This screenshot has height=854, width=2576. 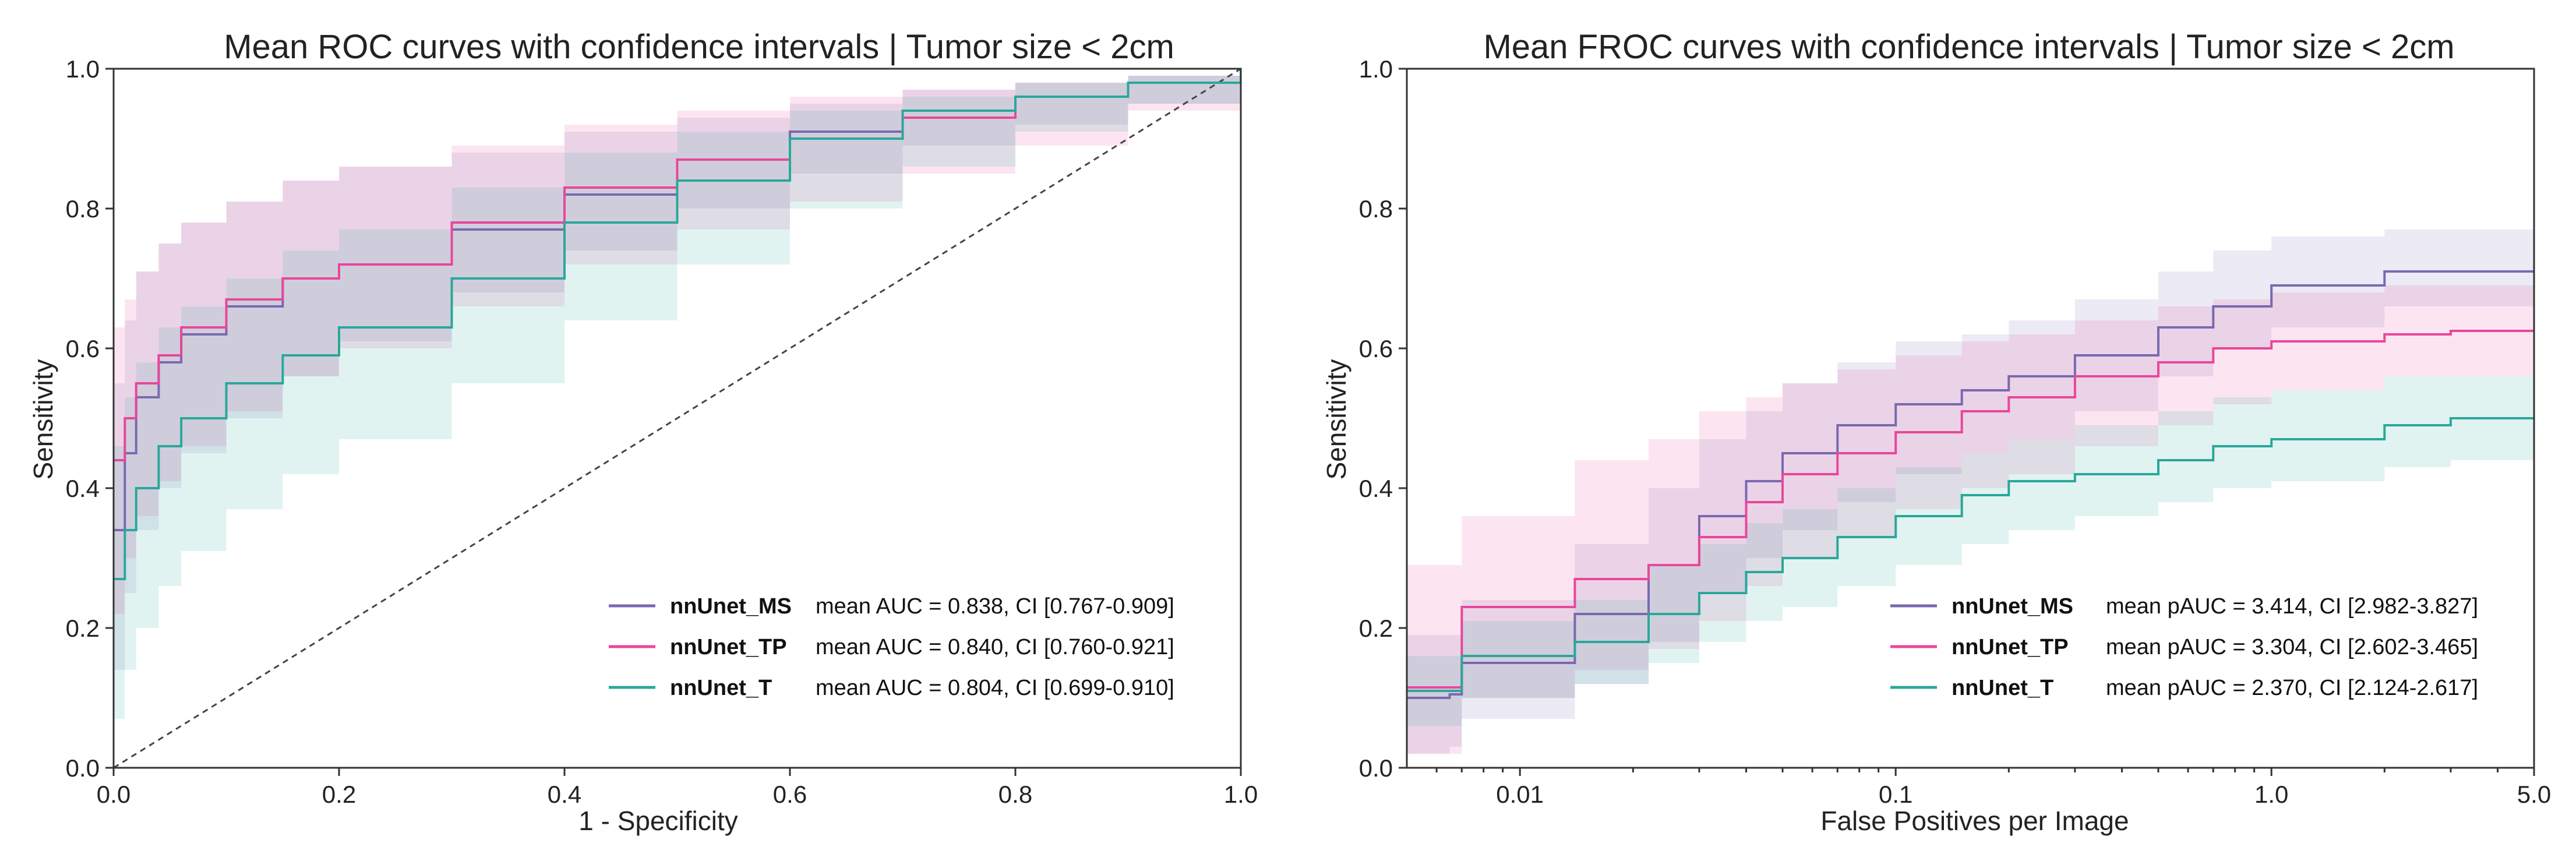 What do you see at coordinates (2292, 606) in the screenshot?
I see `froc-legend-stat-nnunet-ms: mean pAUC = 3.414, CI [2.982-3.827]` at bounding box center [2292, 606].